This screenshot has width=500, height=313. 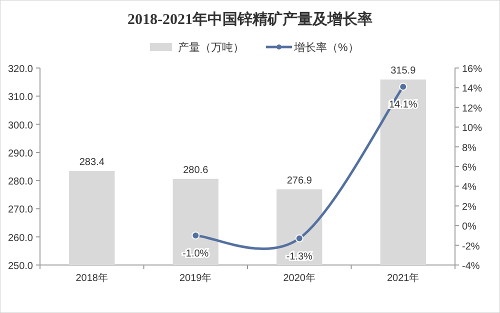 I want to click on y2-tick-label: 6%, so click(x=469, y=168).